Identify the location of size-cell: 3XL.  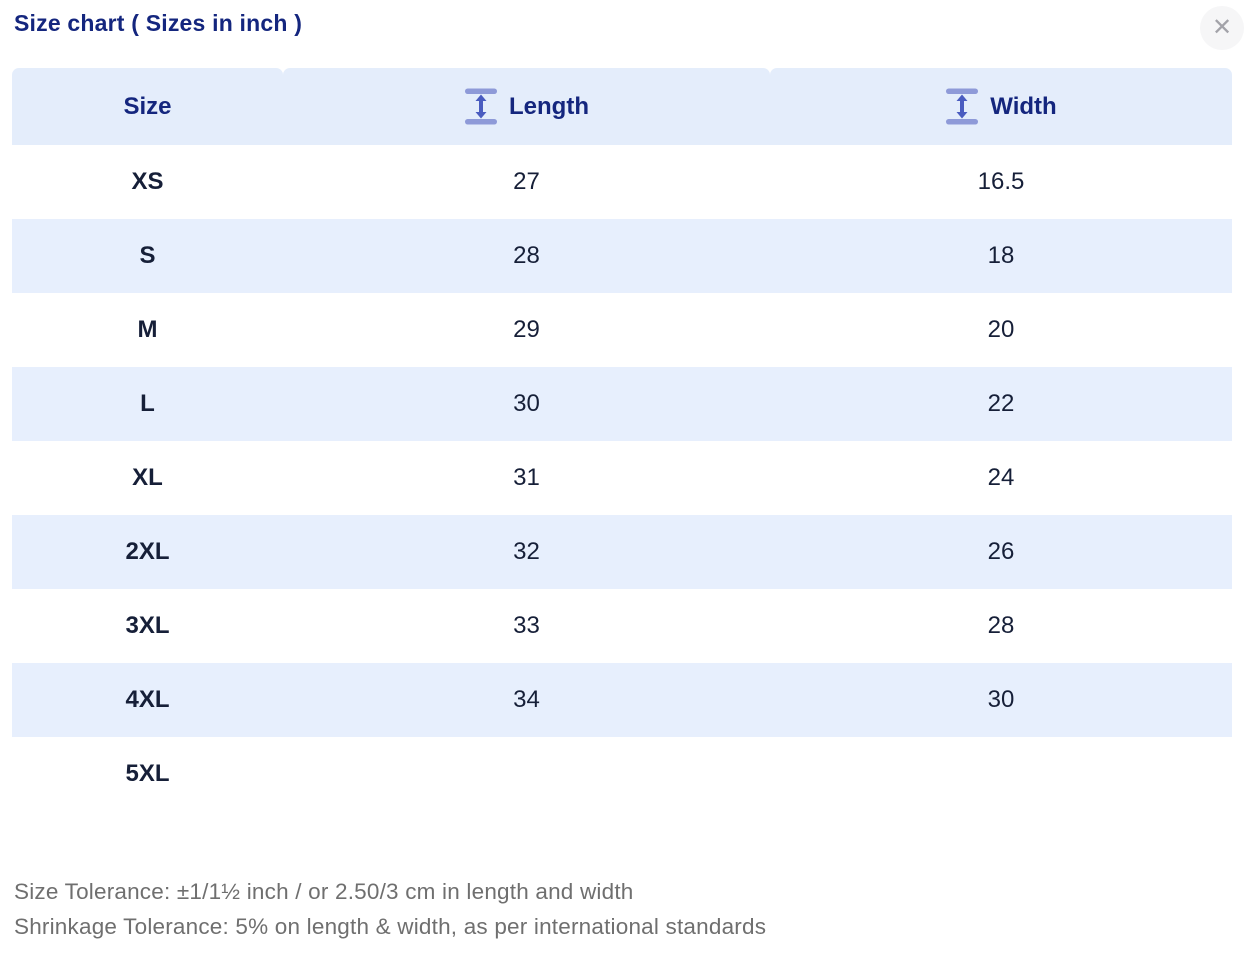
(147, 625).